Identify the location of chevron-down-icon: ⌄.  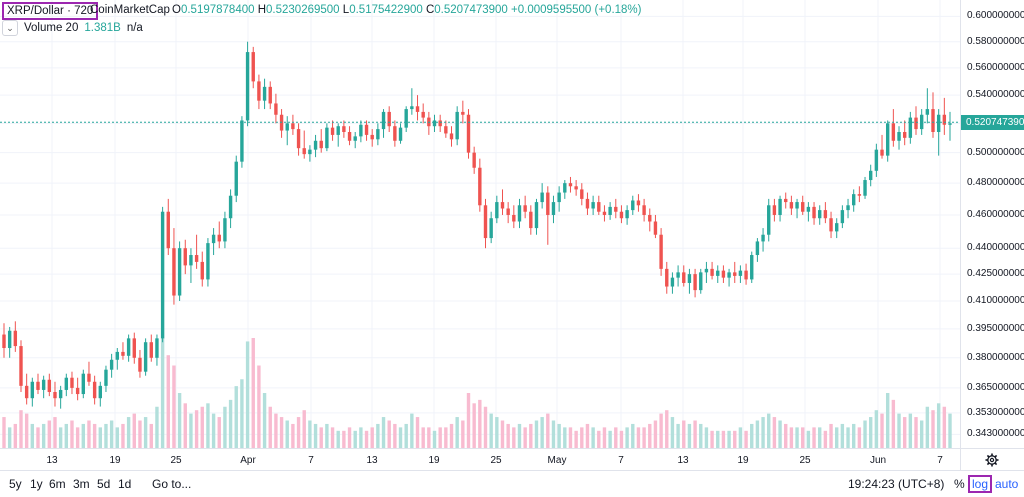
(10, 28).